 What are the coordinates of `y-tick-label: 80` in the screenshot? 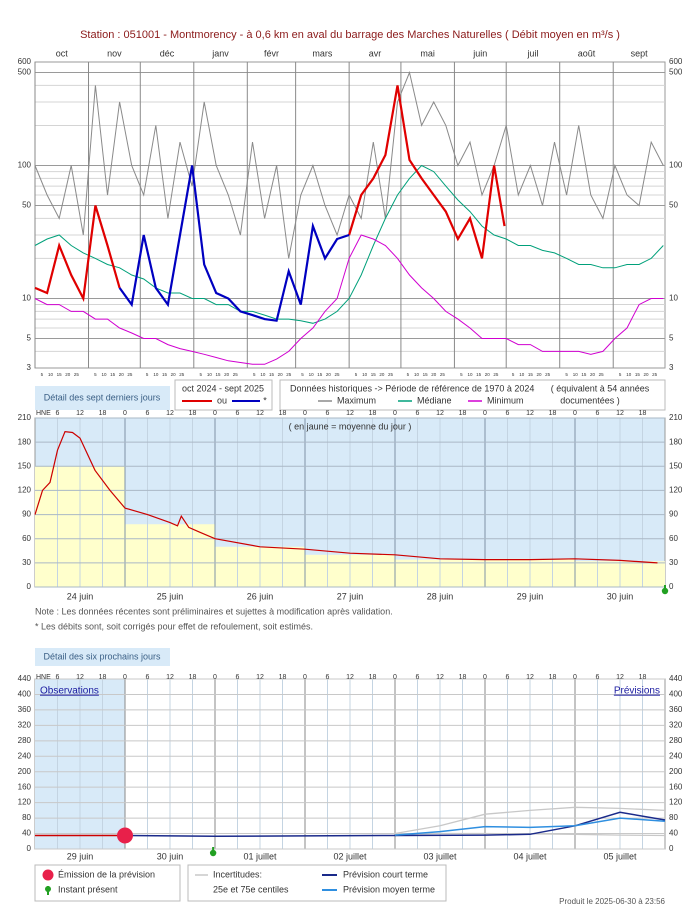 It's located at (26, 817).